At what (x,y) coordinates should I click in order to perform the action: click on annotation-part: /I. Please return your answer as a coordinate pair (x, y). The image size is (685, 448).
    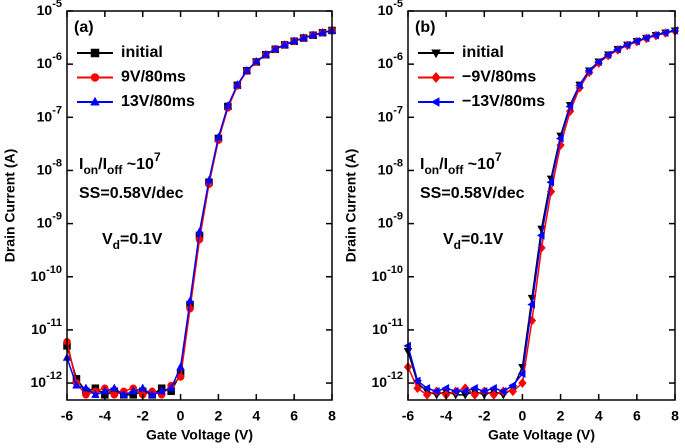
    Looking at the image, I should click on (443, 164).